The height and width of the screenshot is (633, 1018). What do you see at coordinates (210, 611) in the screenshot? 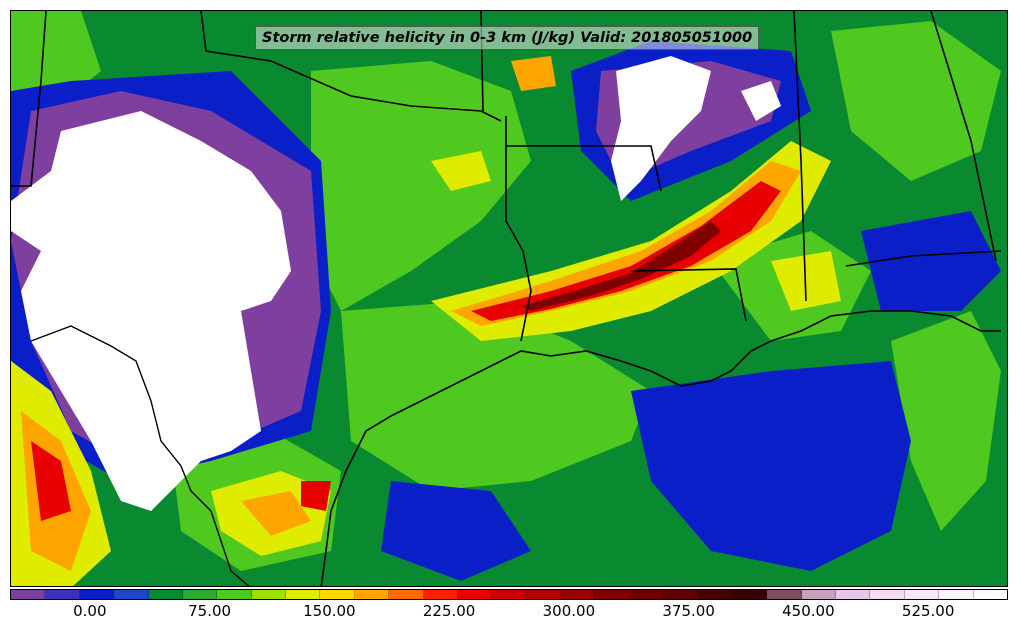
I see `colorbar-tick-label: 75.00` at bounding box center [210, 611].